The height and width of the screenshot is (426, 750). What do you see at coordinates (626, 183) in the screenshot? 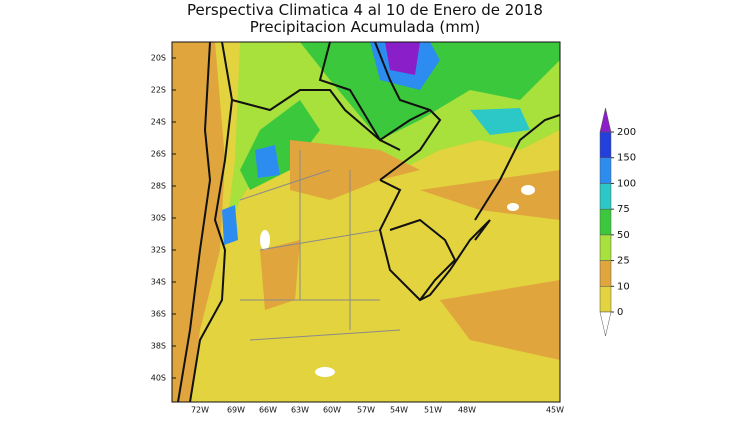
I see `colorbar-label: 100` at bounding box center [626, 183].